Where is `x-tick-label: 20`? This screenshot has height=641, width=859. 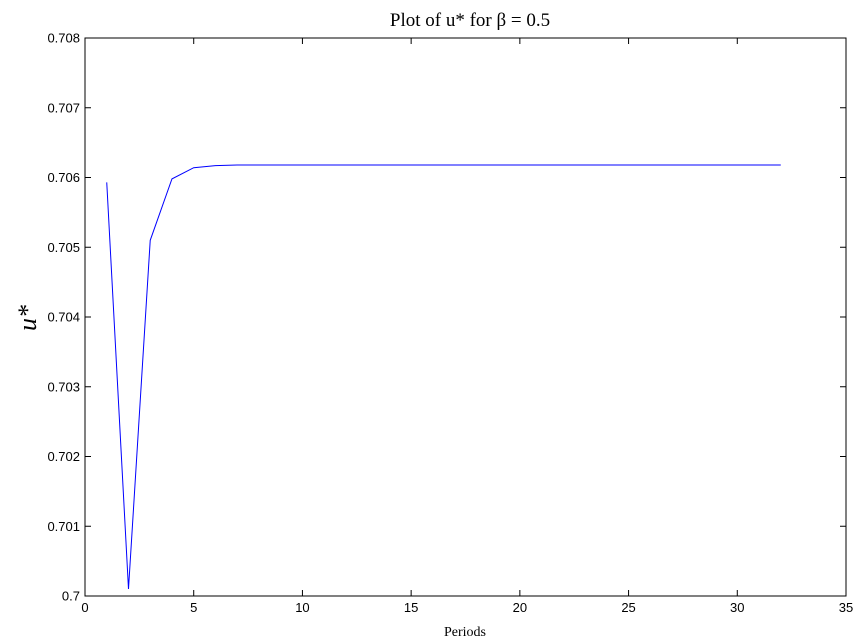
x-tick-label: 20 is located at coordinates (520, 607).